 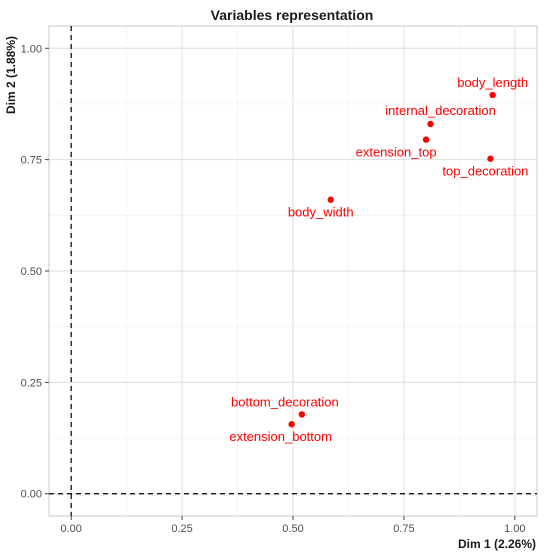 I want to click on point-extension-bottom, so click(x=291, y=424).